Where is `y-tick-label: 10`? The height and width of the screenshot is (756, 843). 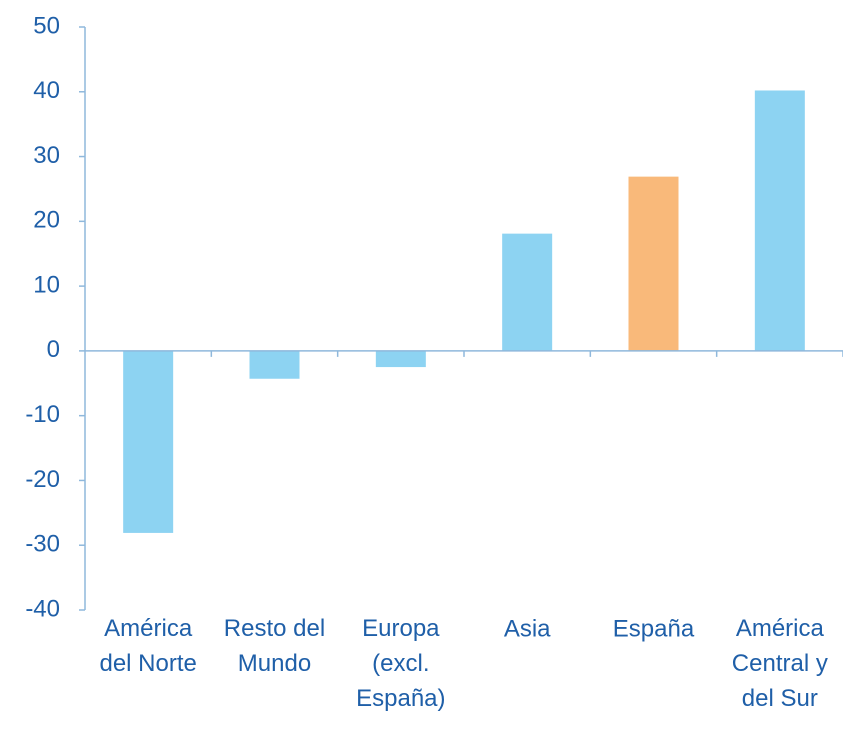
y-tick-label: 10 is located at coordinates (46, 284).